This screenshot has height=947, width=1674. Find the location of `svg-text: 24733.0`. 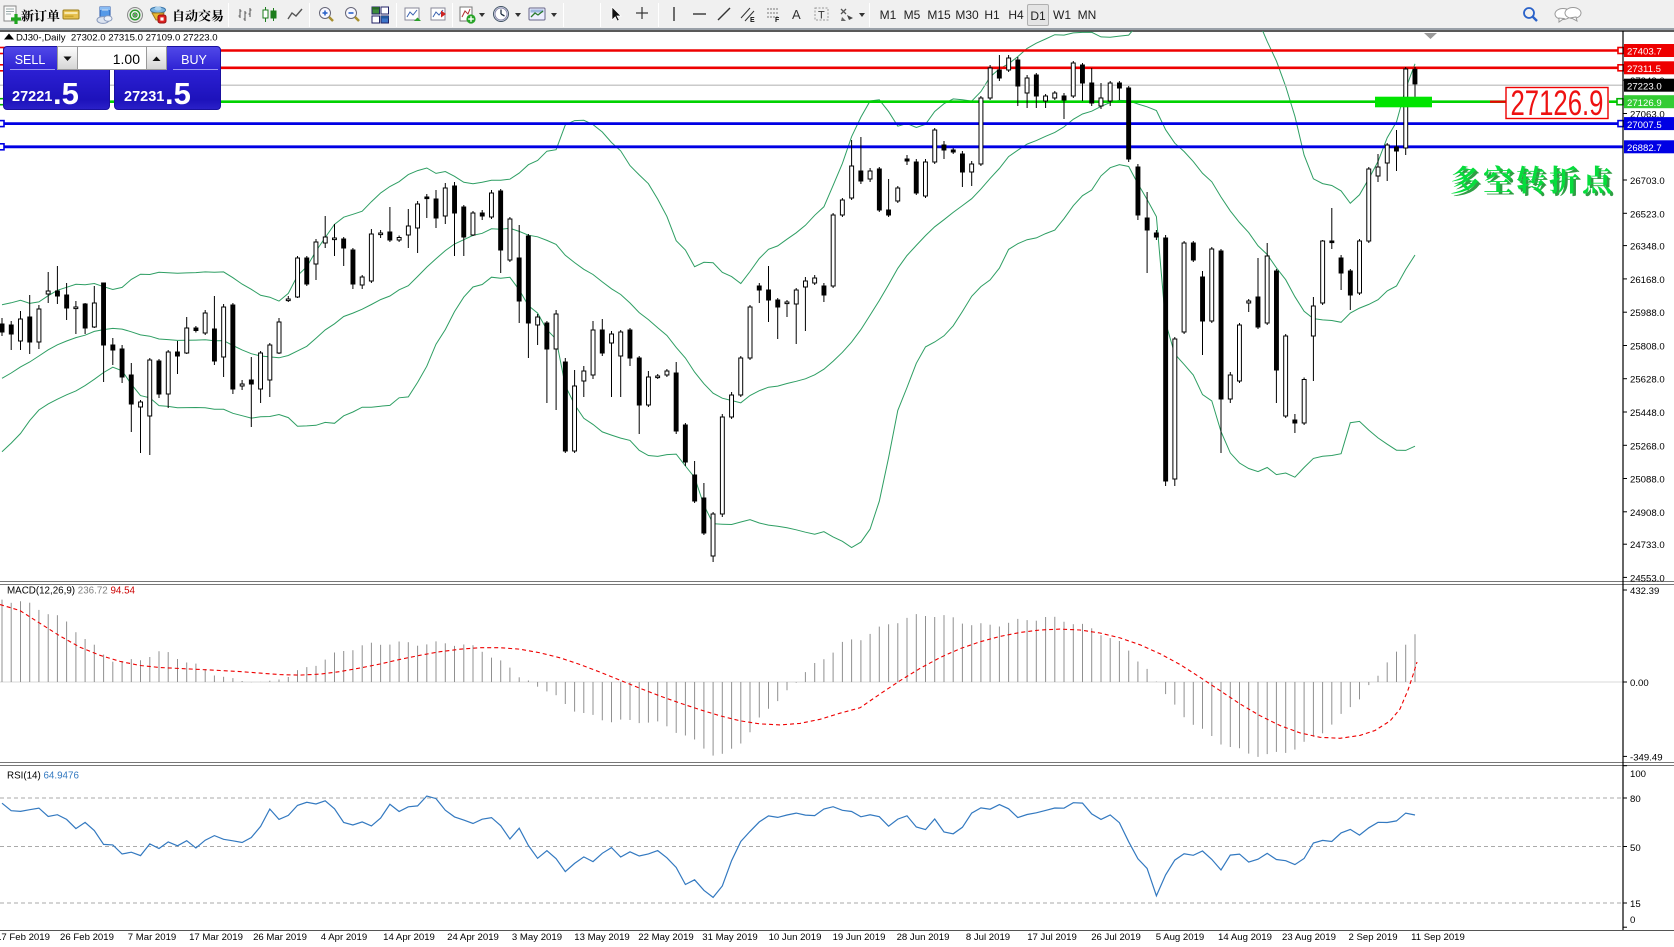

svg-text: 24733.0 is located at coordinates (1647, 545).